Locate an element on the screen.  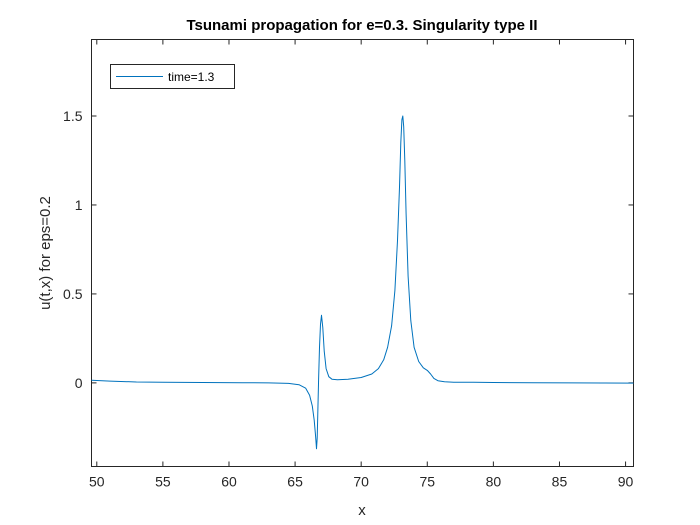
x-axis-label: x is located at coordinates (362, 510).